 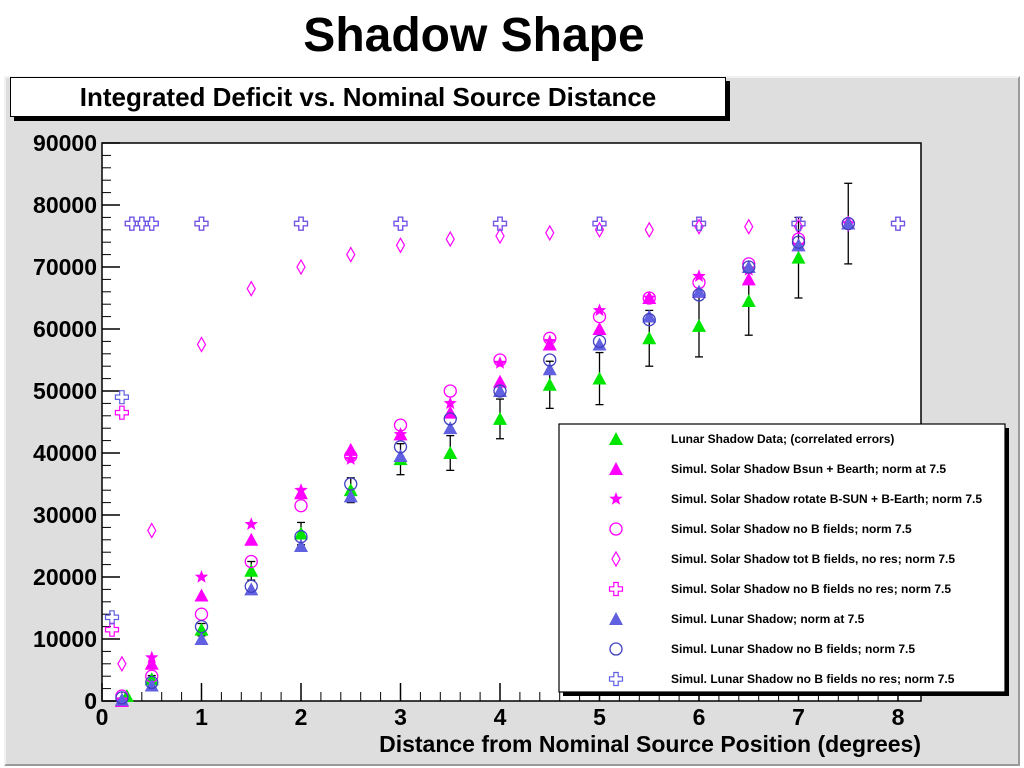 What do you see at coordinates (599, 717) in the screenshot?
I see `x-tick-label: 5` at bounding box center [599, 717].